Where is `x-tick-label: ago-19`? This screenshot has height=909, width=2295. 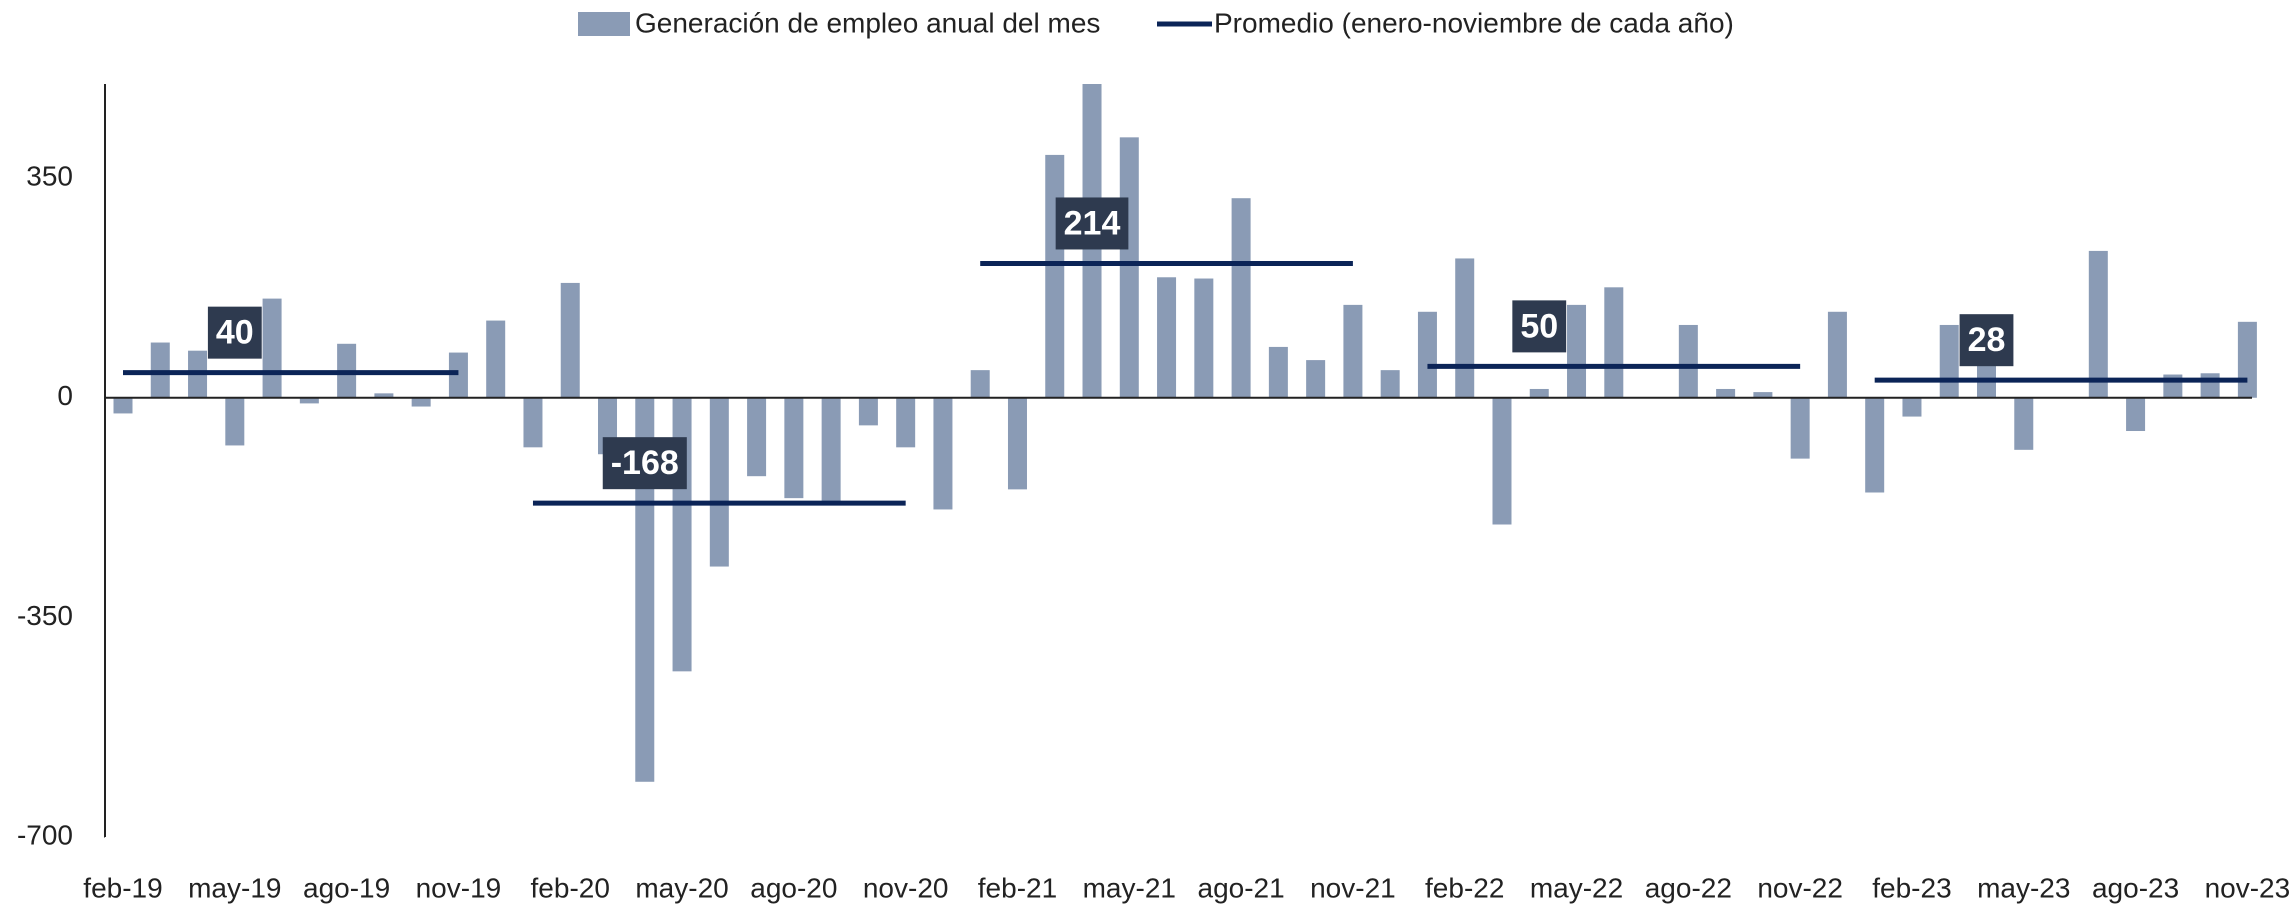
x-tick-label: ago-19 is located at coordinates (346, 887).